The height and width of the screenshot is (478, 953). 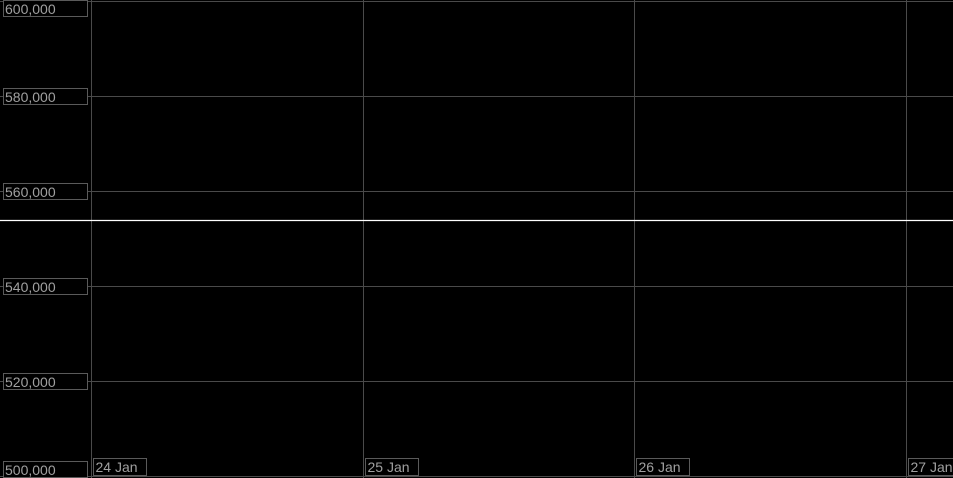 I want to click on y-tick-label: 540,000, so click(x=30, y=287).